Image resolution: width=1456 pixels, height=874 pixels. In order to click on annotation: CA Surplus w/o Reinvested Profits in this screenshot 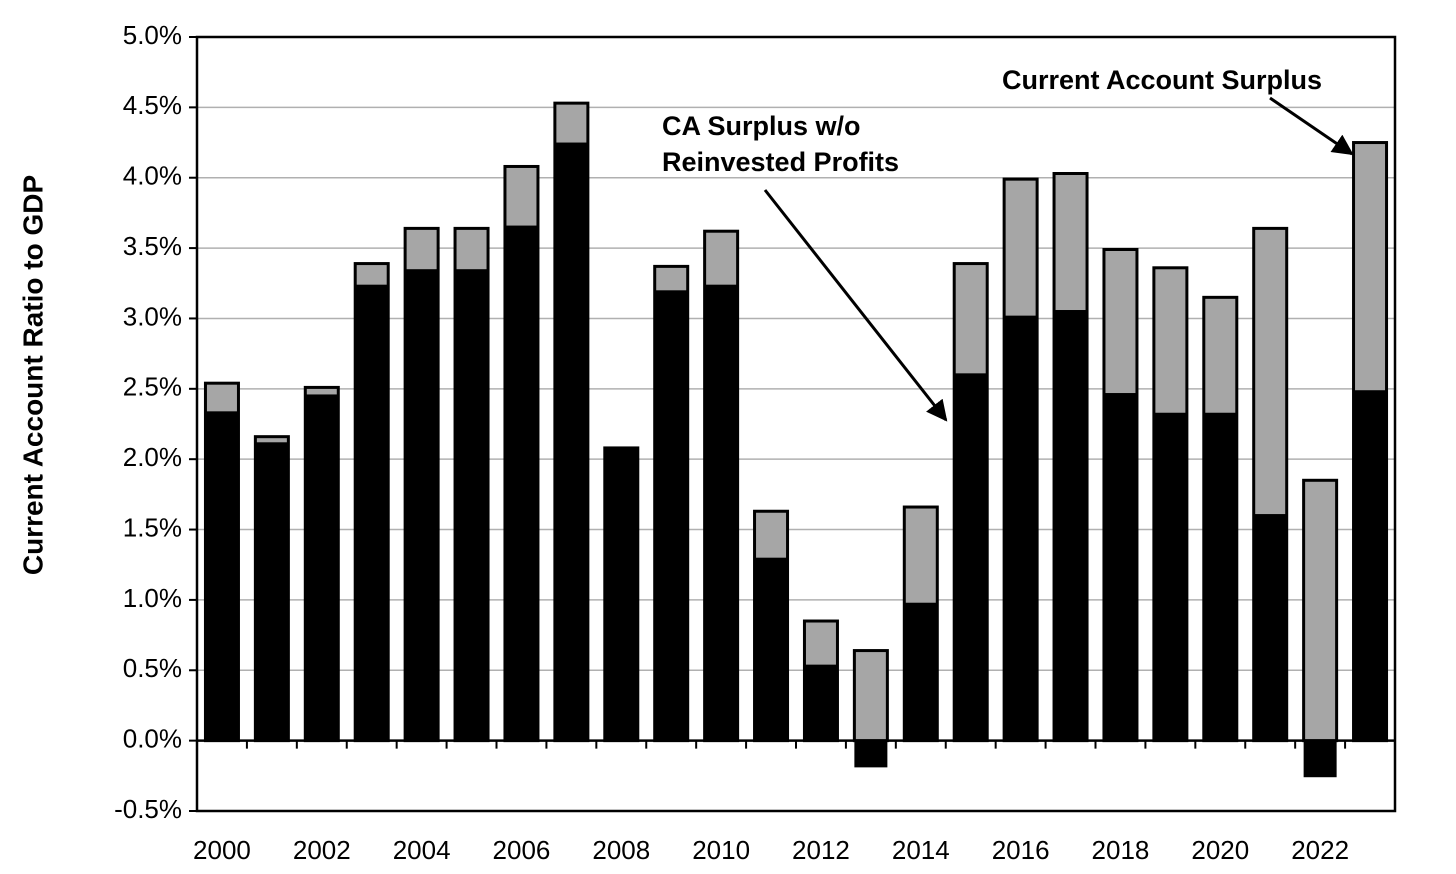, I will do `click(781, 144)`.